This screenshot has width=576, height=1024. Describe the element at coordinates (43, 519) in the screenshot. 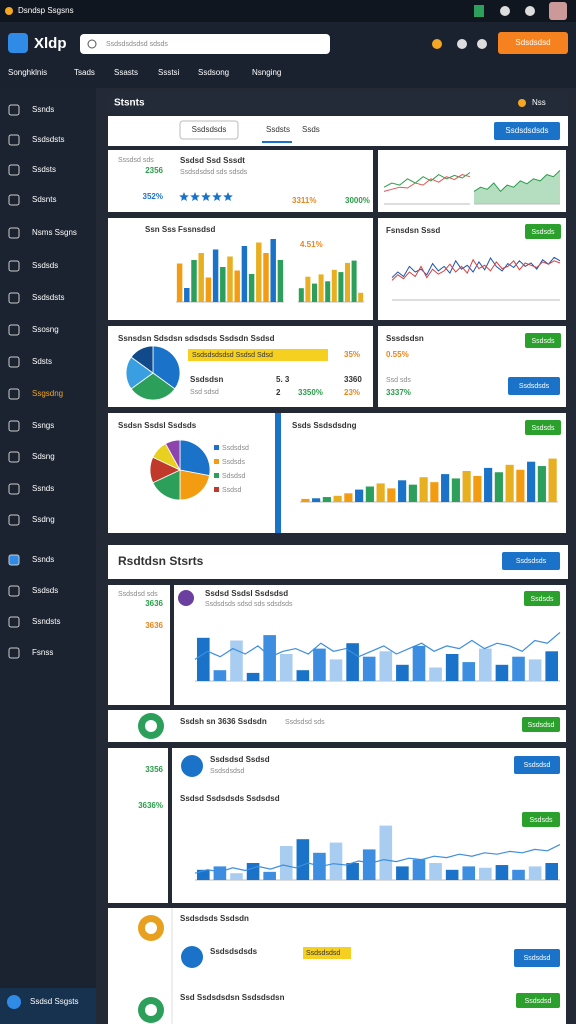

I see `sidebar-item: Ssdng` at that location.